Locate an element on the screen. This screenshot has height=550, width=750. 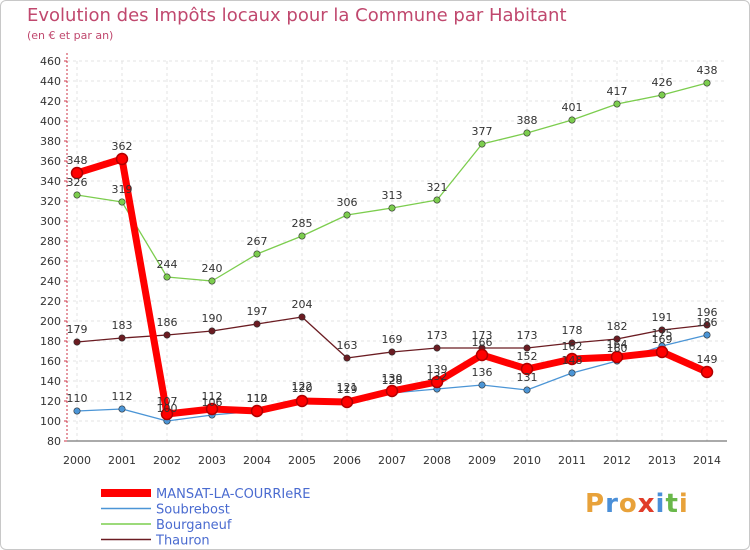
data-label: 190 is located at coordinates (212, 318).